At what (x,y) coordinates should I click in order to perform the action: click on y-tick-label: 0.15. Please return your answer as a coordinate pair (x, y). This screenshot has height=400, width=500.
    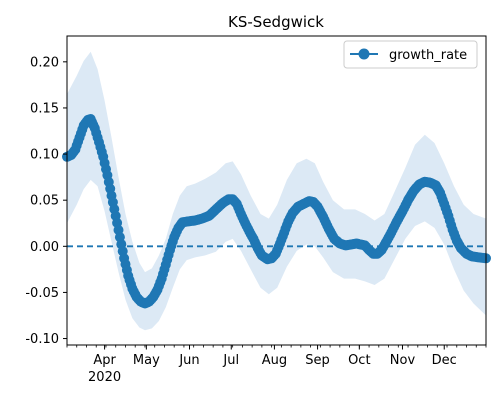
    Looking at the image, I should click on (44, 108).